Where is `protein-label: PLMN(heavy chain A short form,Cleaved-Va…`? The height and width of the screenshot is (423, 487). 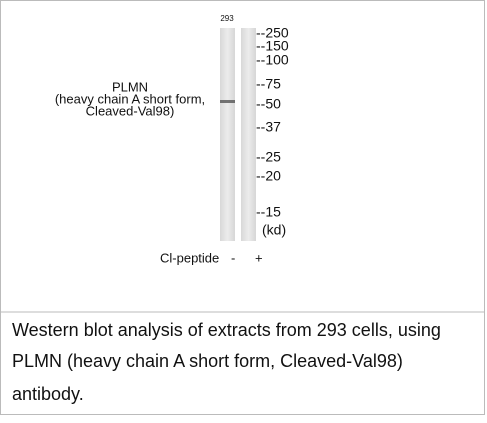
protein-label: PLMN(heavy chain A short form,Cleaved-Va… is located at coordinates (130, 98).